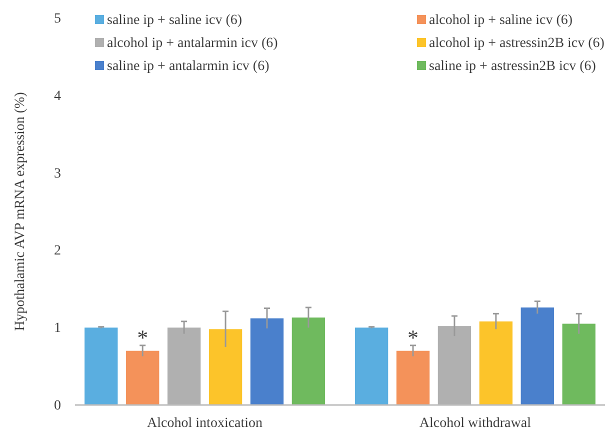  What do you see at coordinates (57, 174) in the screenshot?
I see `y-tick-label: 3` at bounding box center [57, 174].